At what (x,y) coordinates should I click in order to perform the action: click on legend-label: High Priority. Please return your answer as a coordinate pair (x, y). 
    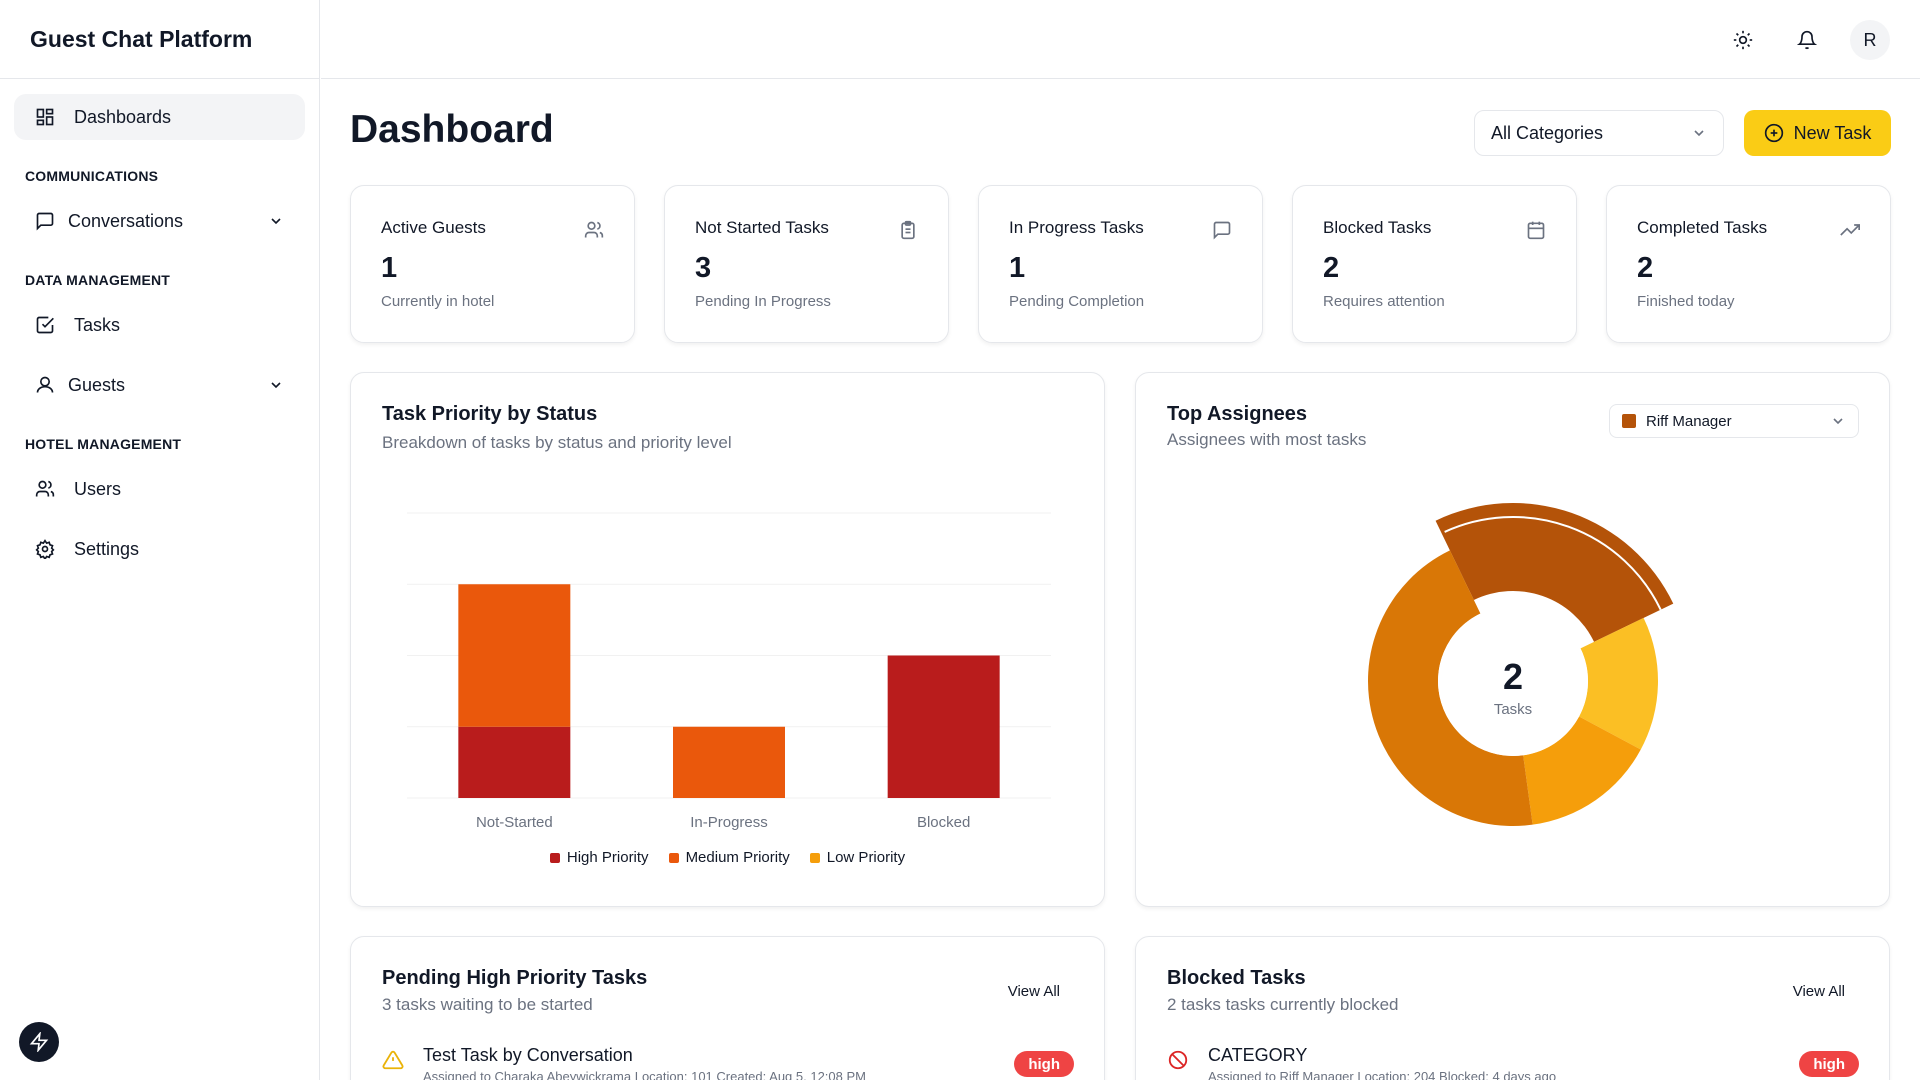
    Looking at the image, I should click on (607, 857).